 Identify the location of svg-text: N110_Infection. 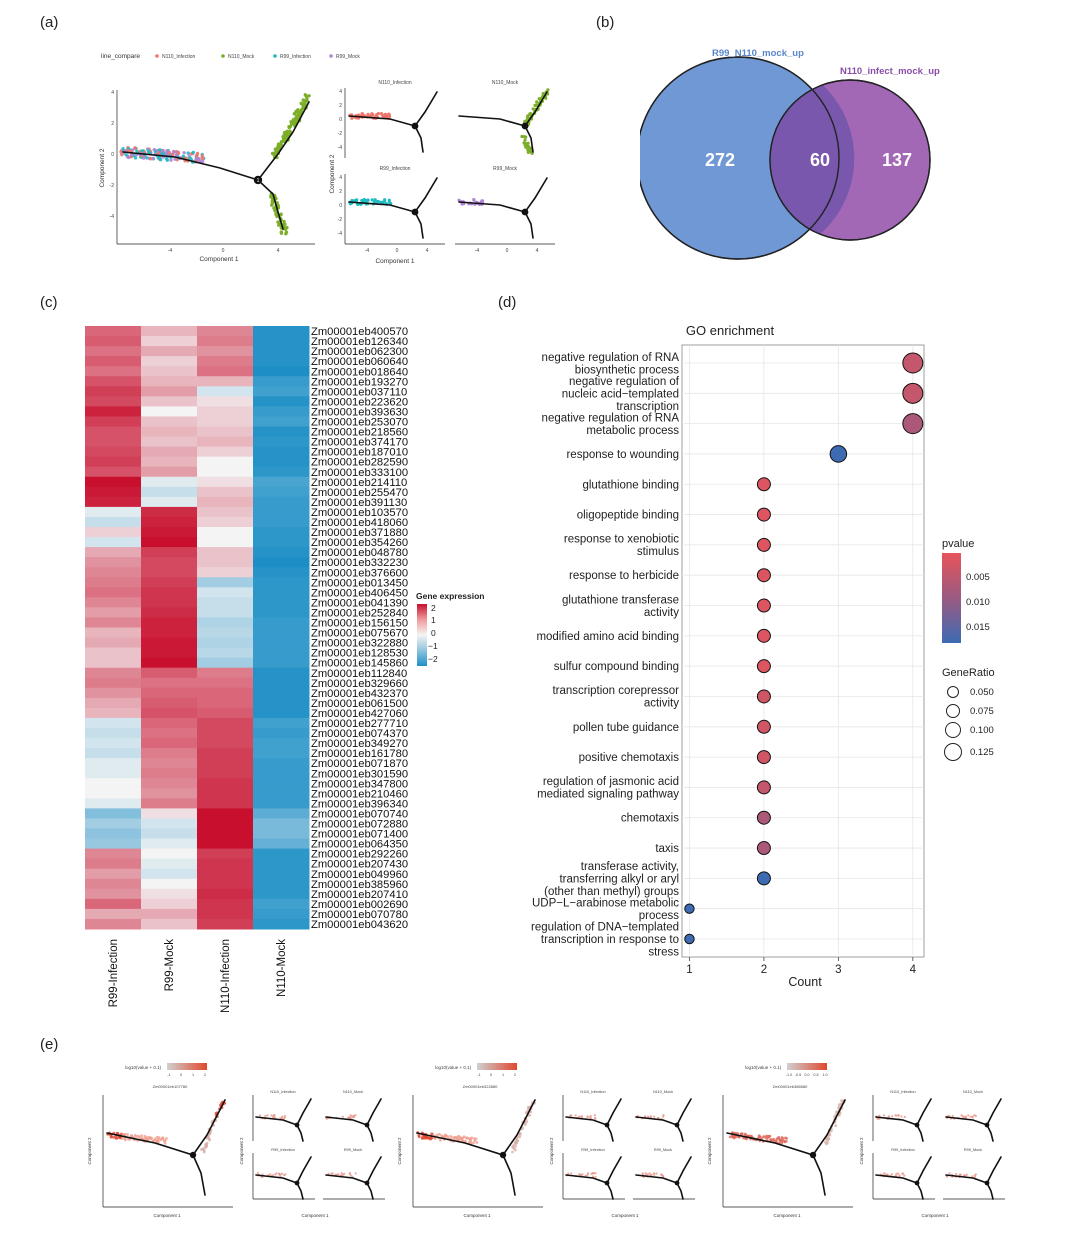
(282, 1092).